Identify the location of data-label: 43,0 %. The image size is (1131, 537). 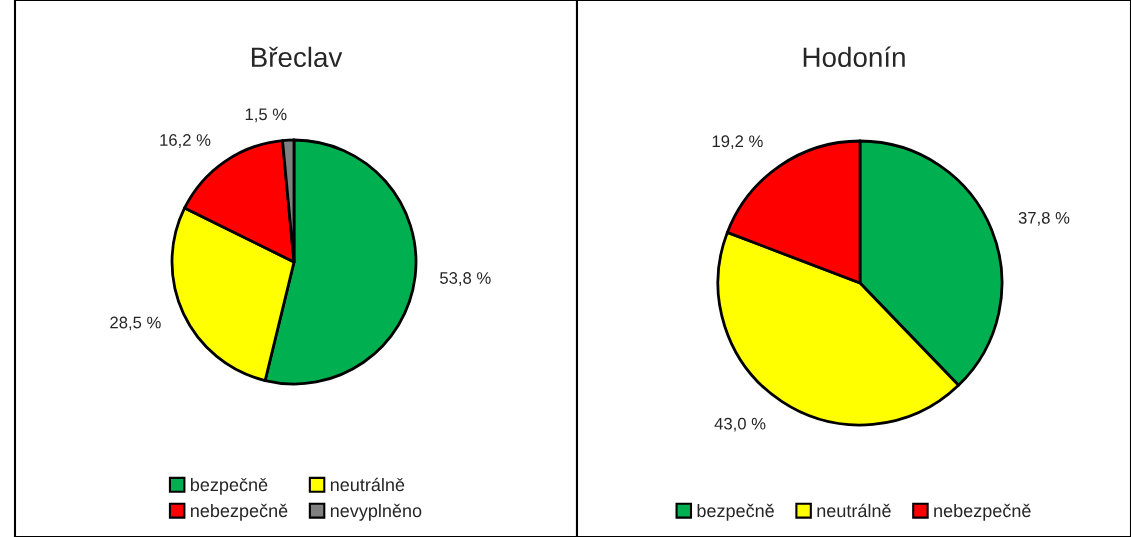
(740, 424).